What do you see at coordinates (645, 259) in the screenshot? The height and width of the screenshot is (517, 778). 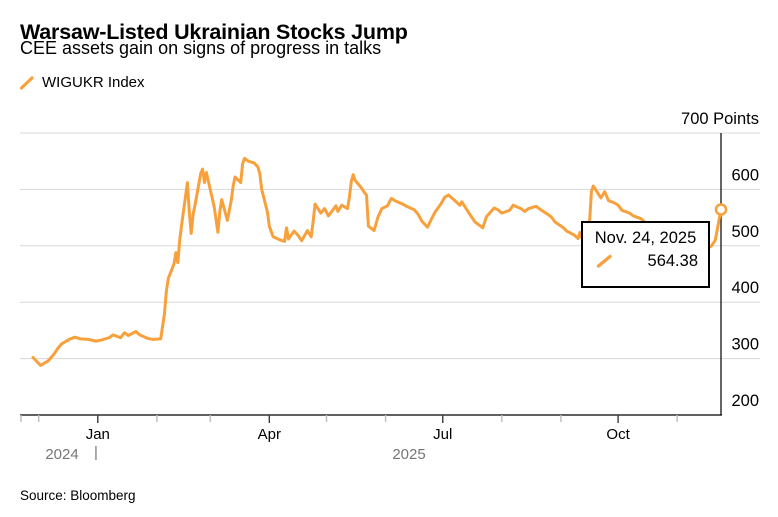 I see `tooltip-value-row: 564.38` at bounding box center [645, 259].